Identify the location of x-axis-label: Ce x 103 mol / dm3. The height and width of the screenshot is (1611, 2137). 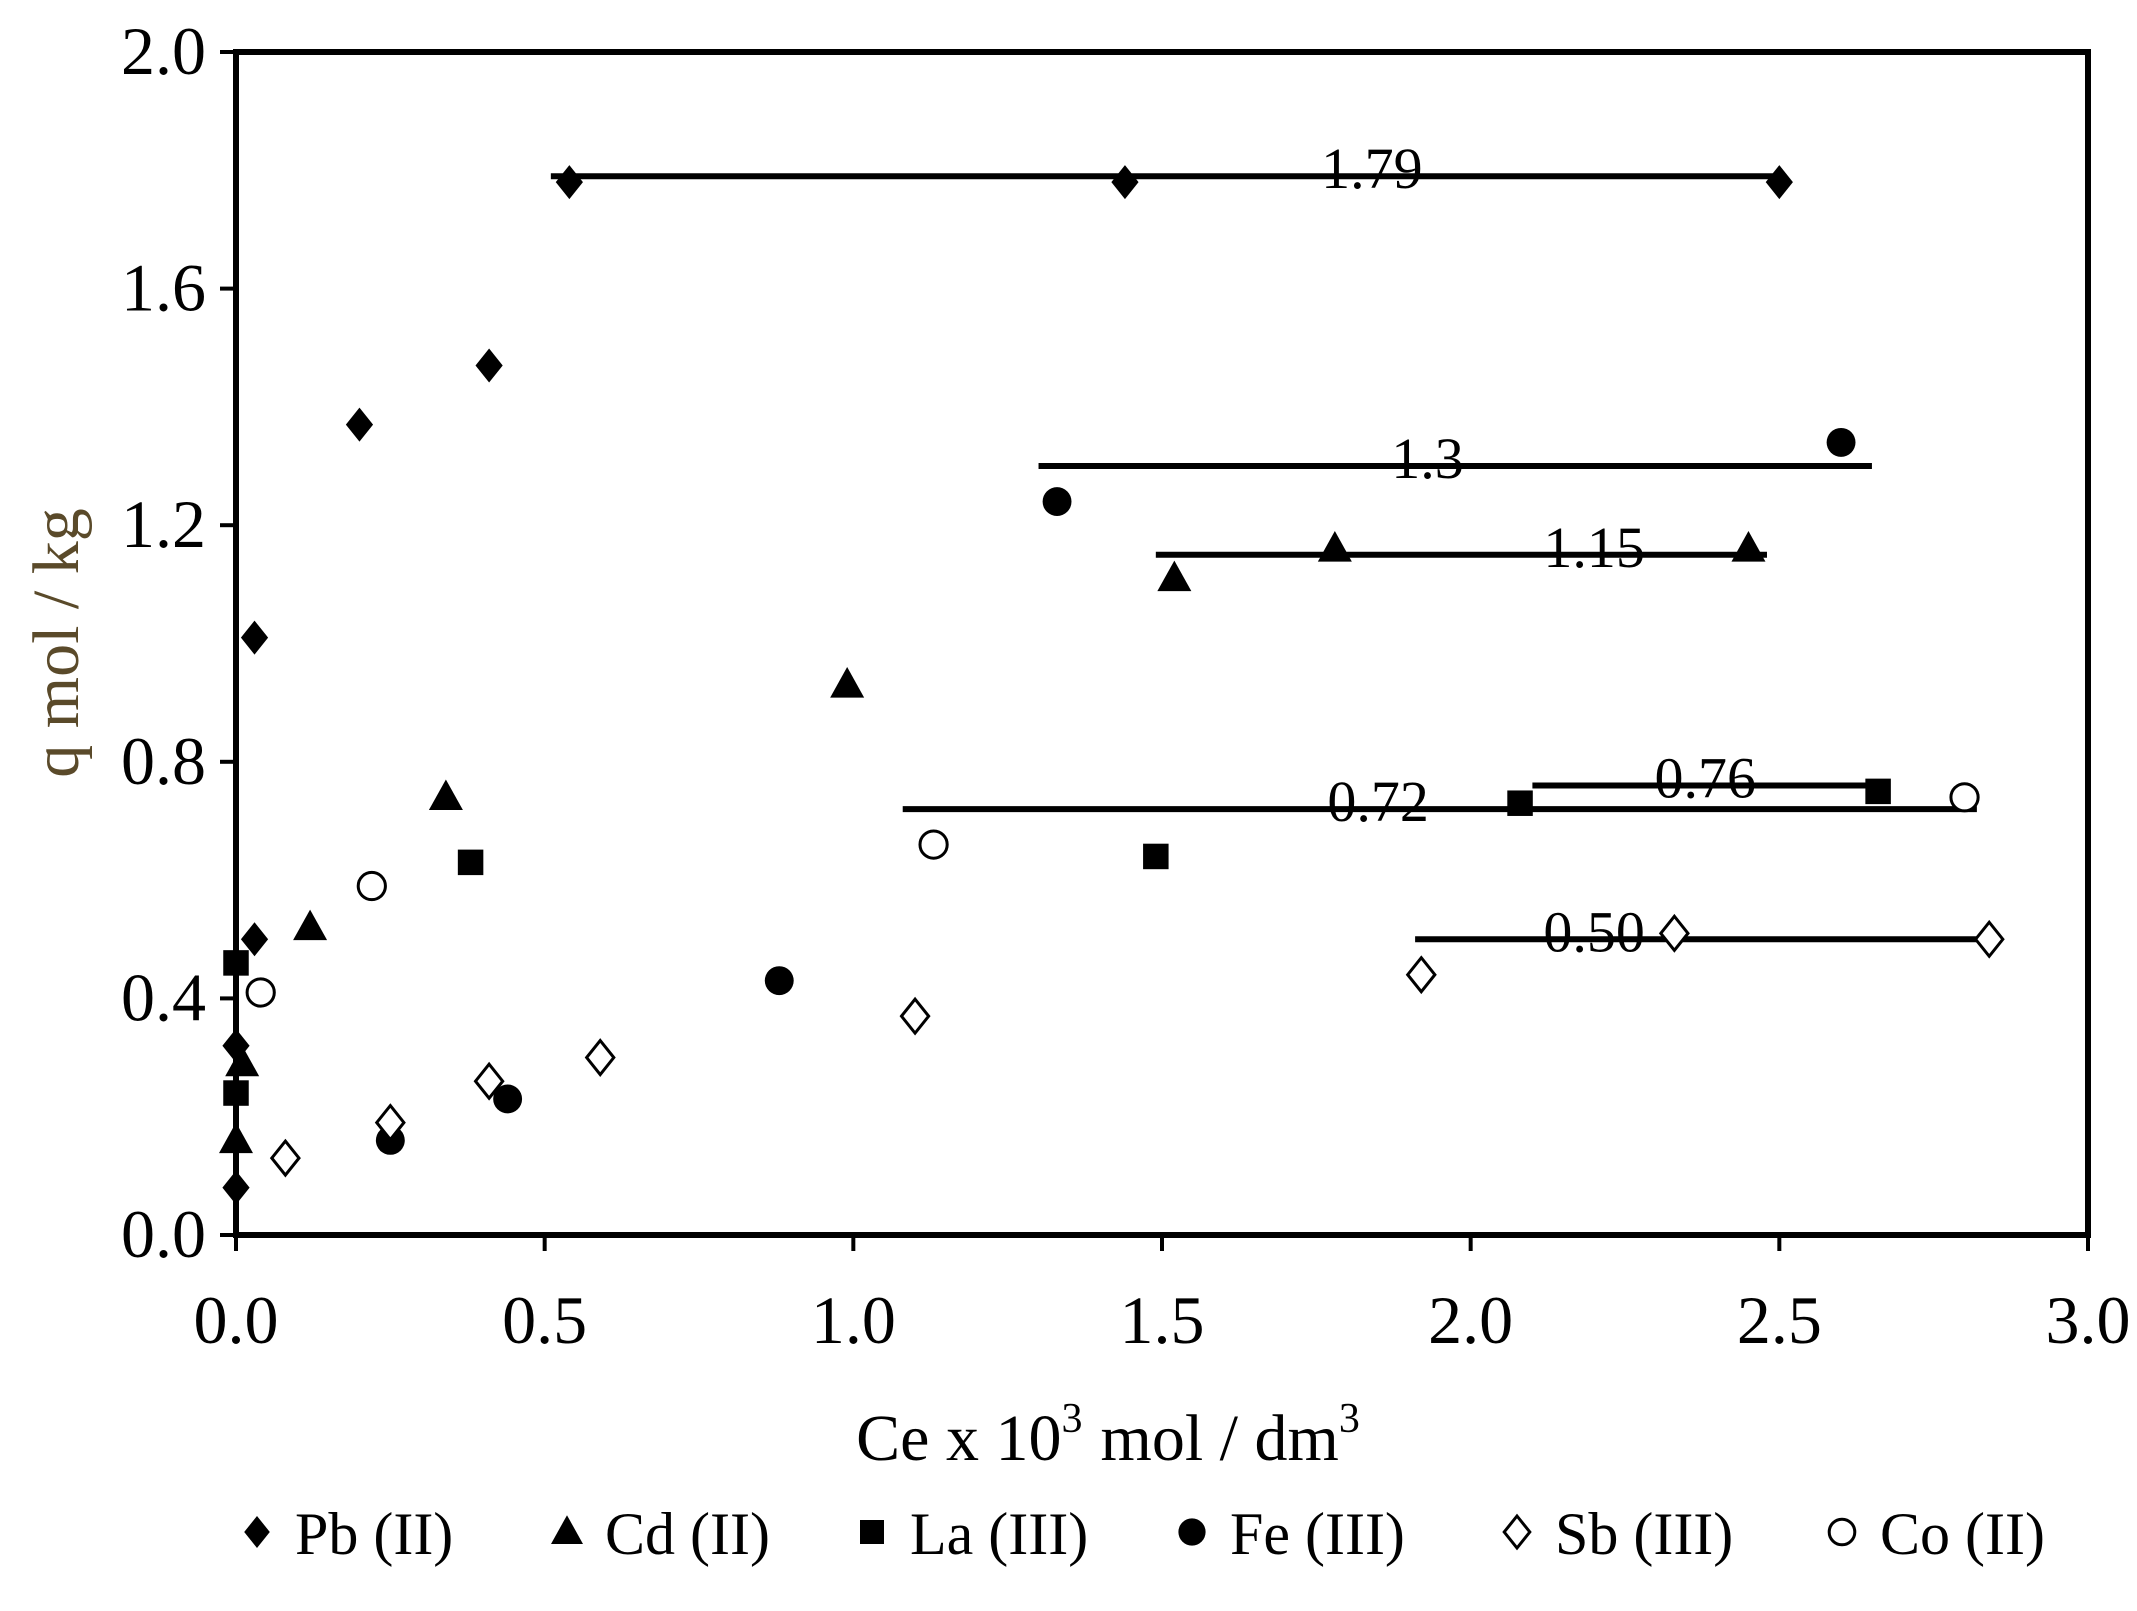
(1108, 1435).